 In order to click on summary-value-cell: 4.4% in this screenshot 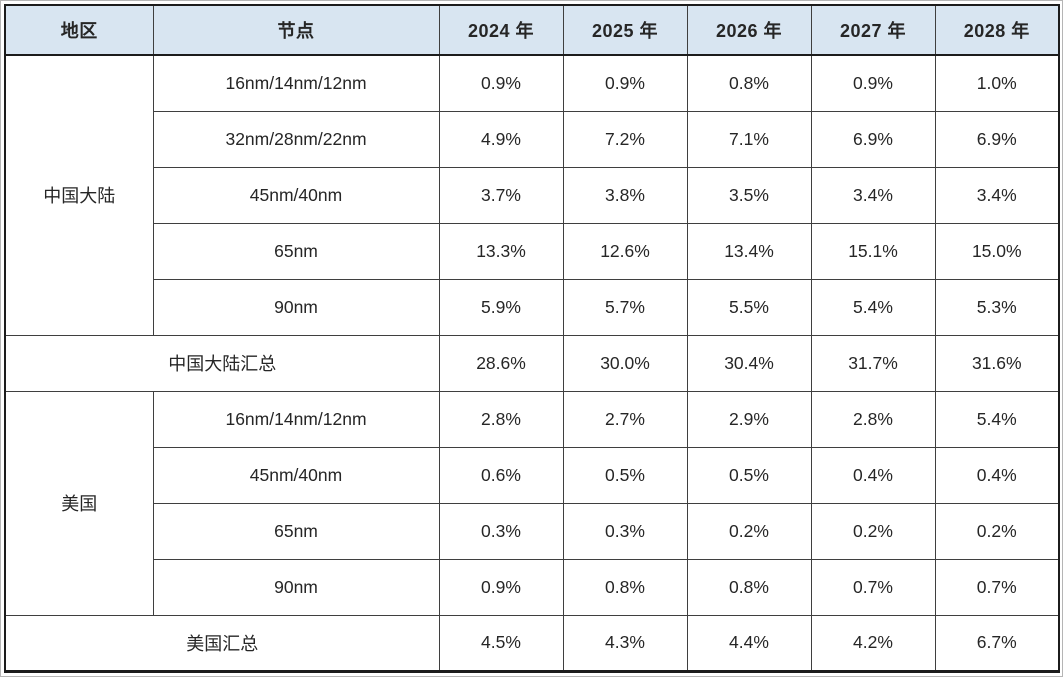, I will do `click(749, 643)`.